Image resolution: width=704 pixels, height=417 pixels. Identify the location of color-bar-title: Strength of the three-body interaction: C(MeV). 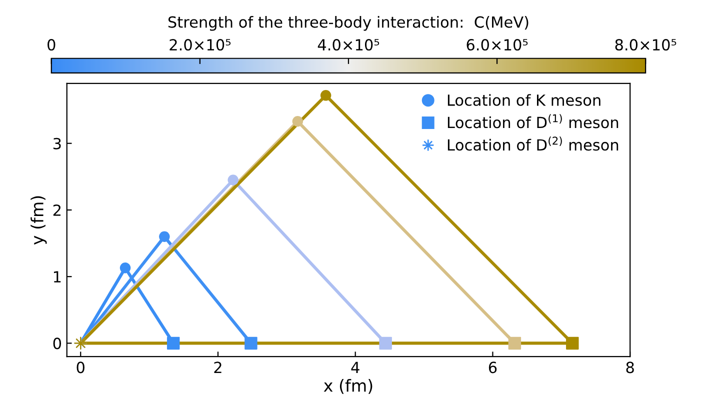
(348, 23).